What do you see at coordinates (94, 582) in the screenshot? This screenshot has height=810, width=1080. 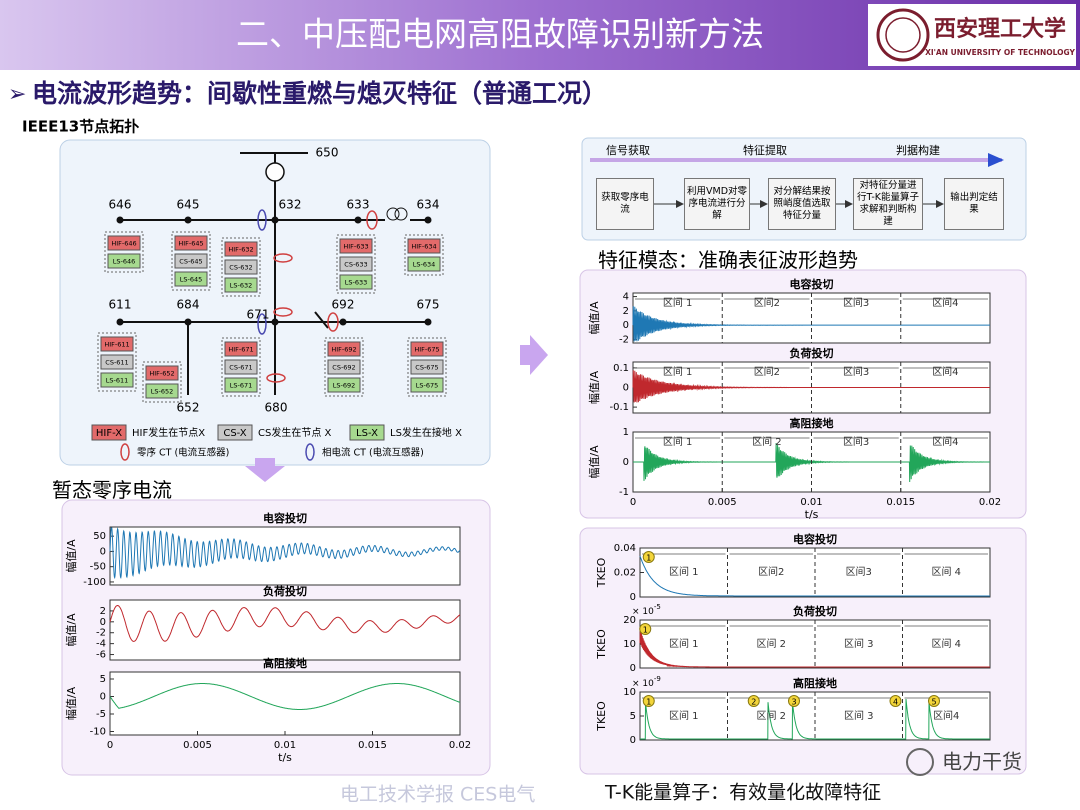 I see `y-tick-label: -100` at bounding box center [94, 582].